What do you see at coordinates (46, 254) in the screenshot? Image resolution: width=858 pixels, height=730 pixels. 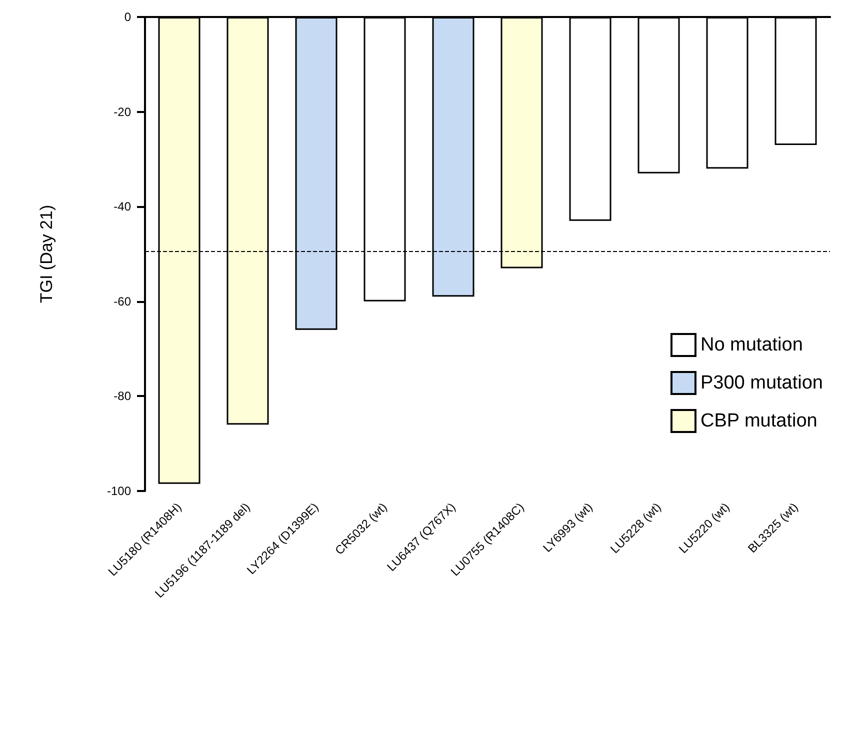 I see `y-axis-title: TGI (Day 21)` at bounding box center [46, 254].